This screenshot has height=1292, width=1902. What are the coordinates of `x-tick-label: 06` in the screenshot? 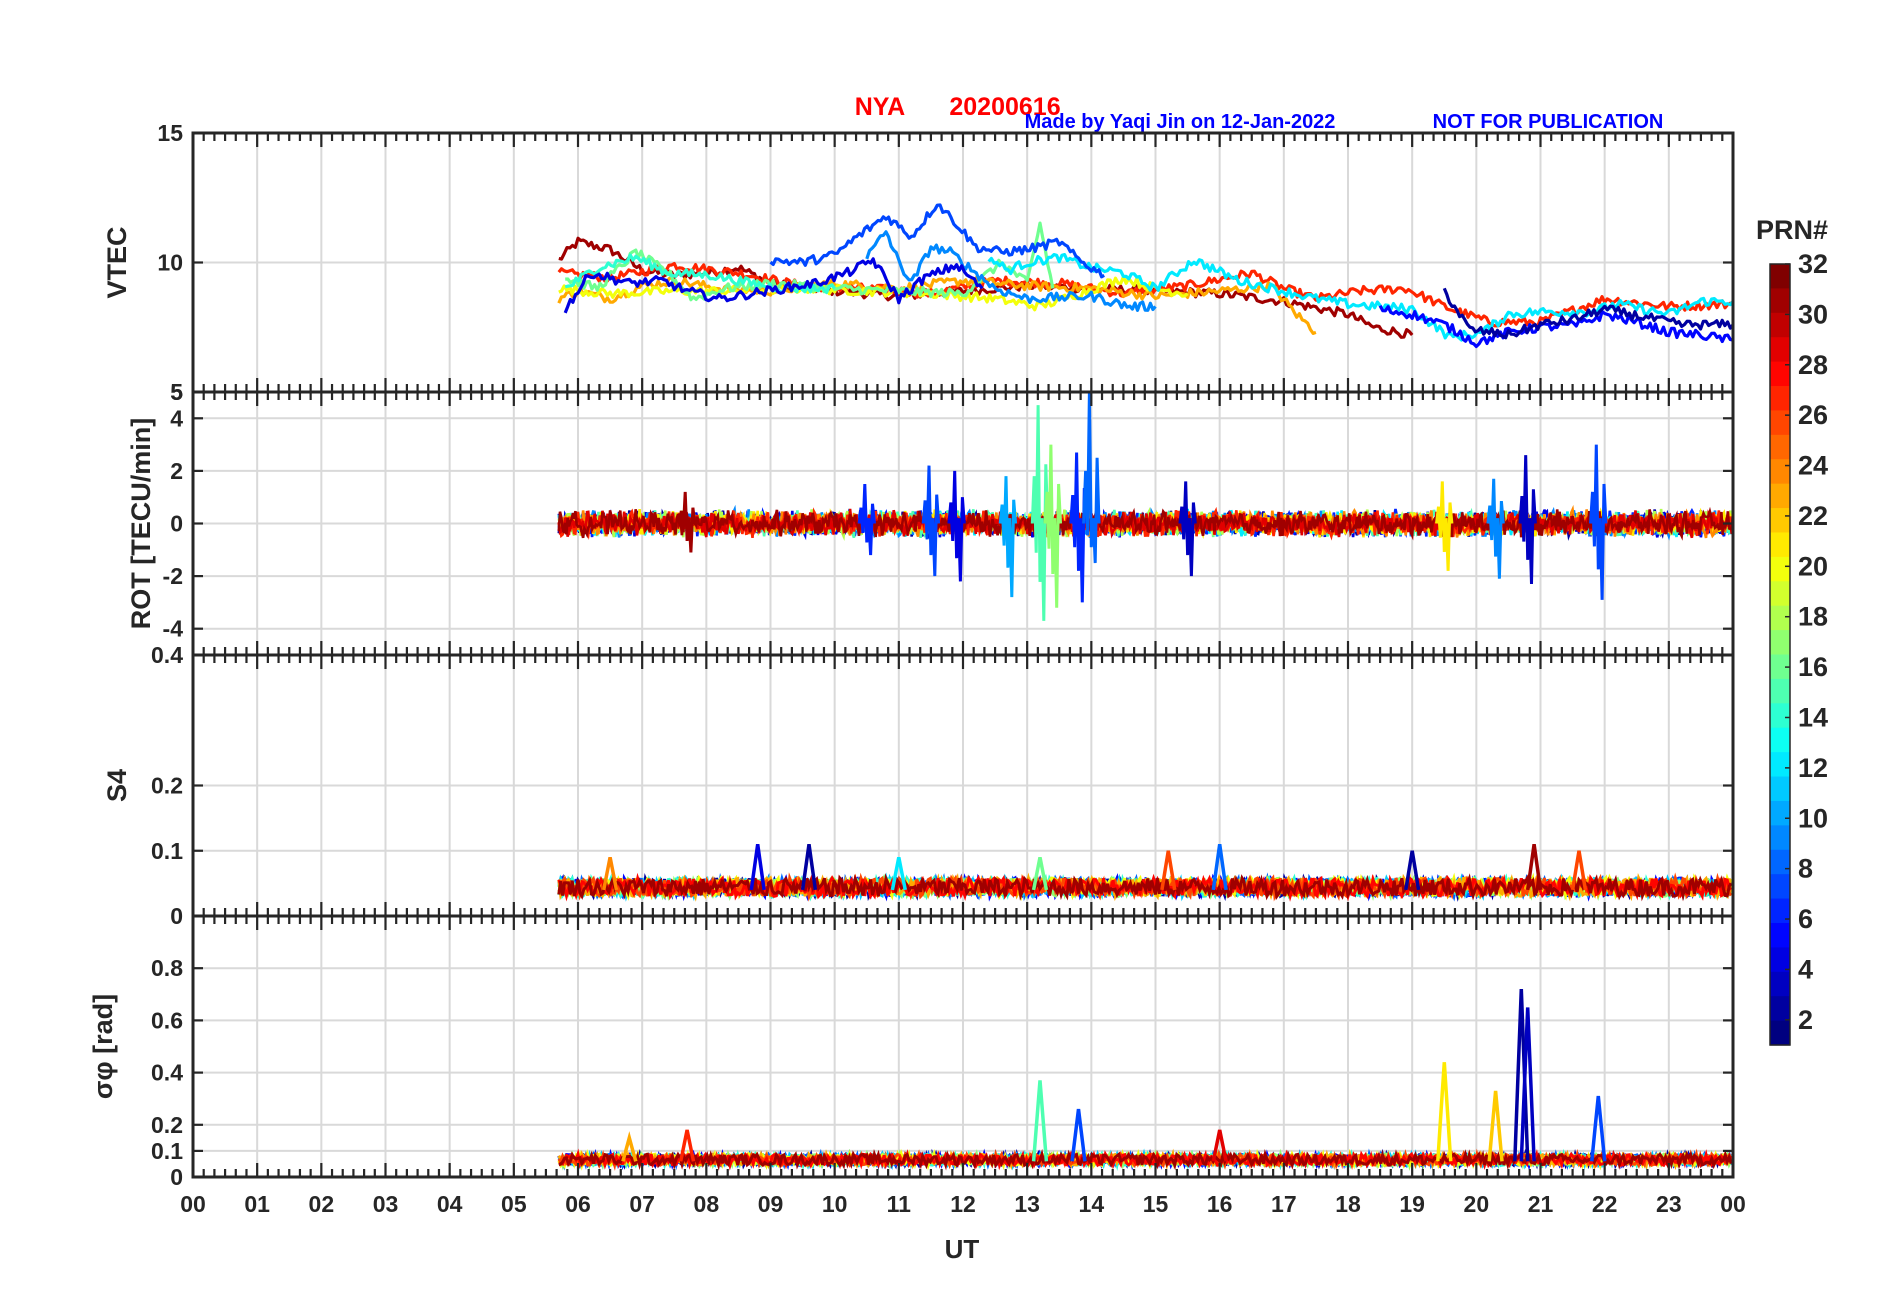 It's located at (578, 1204).